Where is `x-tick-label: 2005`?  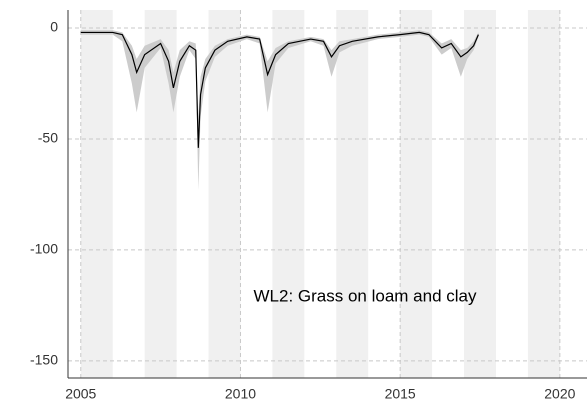
x-tick-label: 2005 is located at coordinates (80, 394).